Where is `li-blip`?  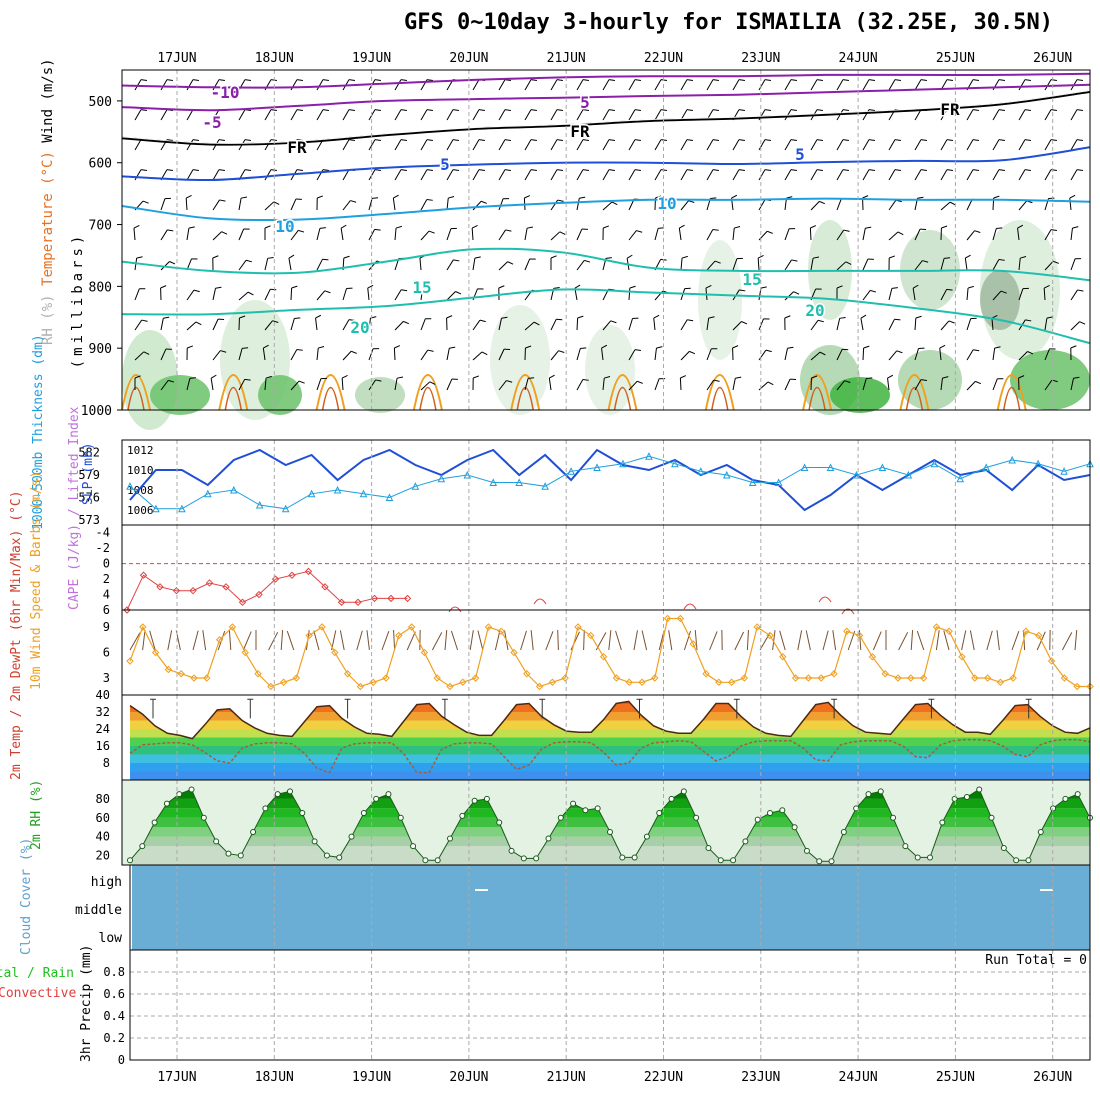
li-blip is located at coordinates (540, 601).